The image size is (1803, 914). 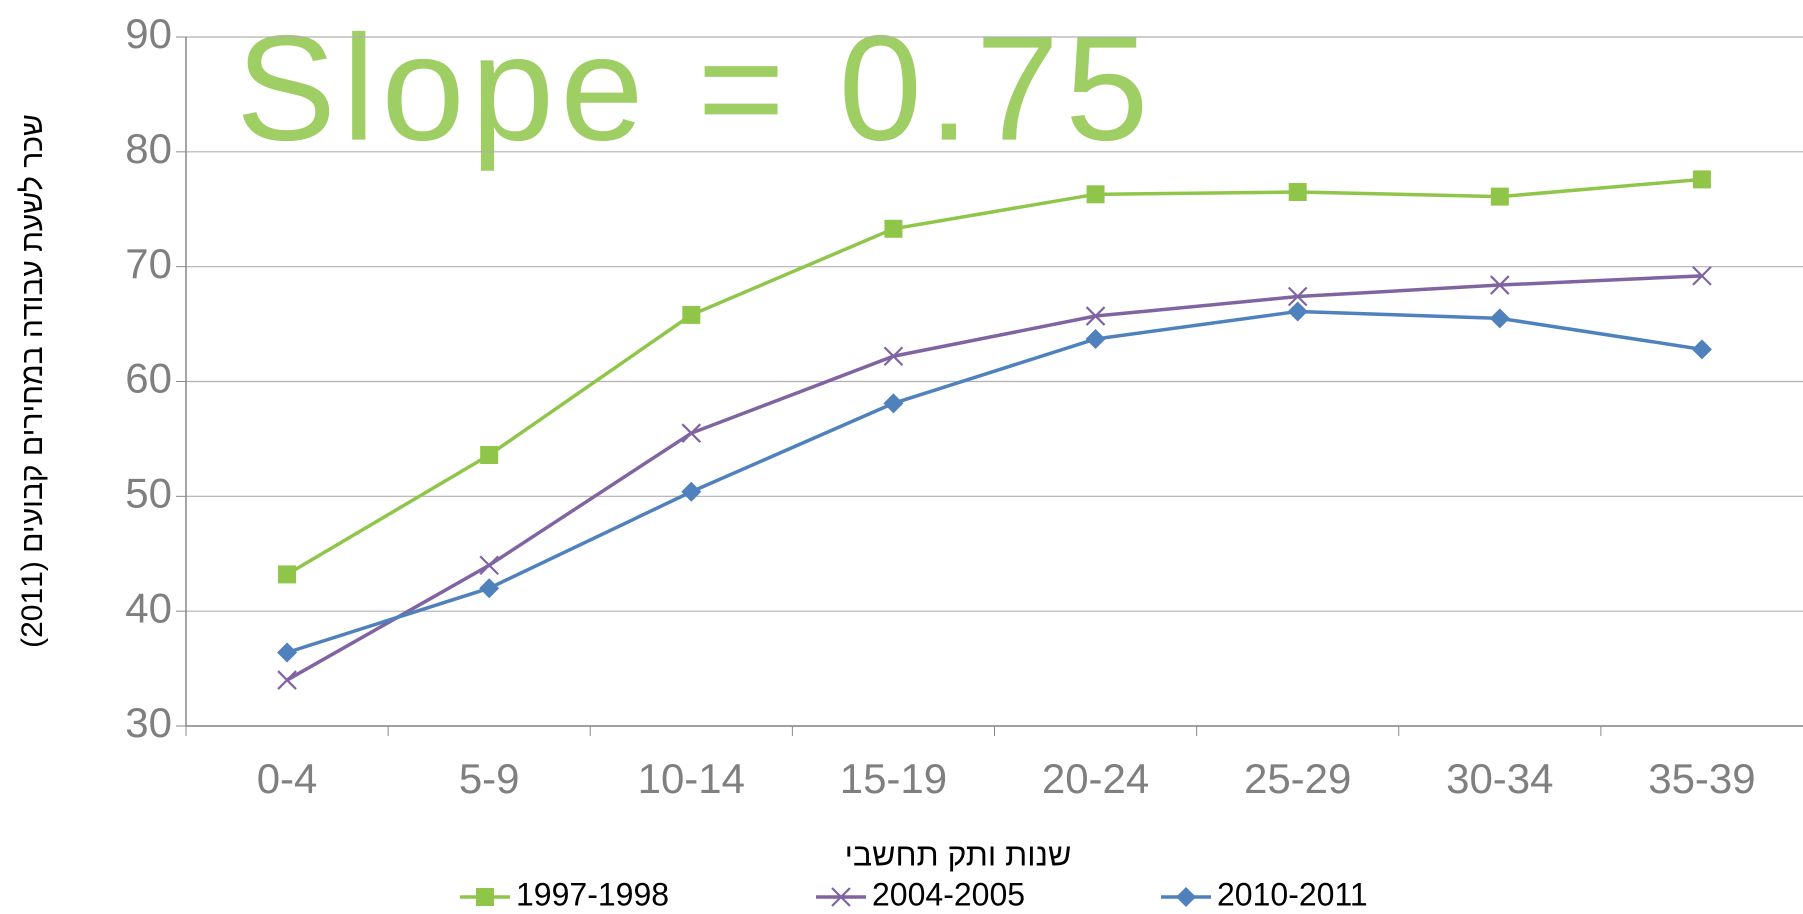 What do you see at coordinates (148, 263) in the screenshot?
I see `y-tick-label: 70` at bounding box center [148, 263].